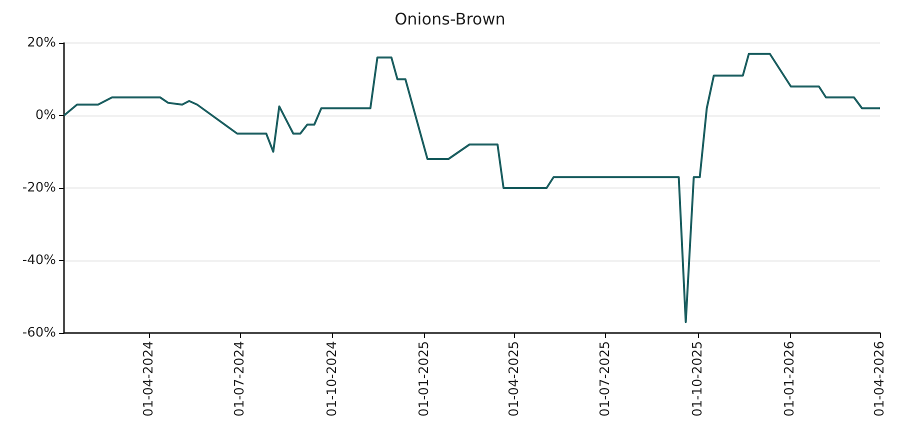 The image size is (900, 434). What do you see at coordinates (698, 379) in the screenshot?
I see `x-tick-label: 01-10-2025` at bounding box center [698, 379].